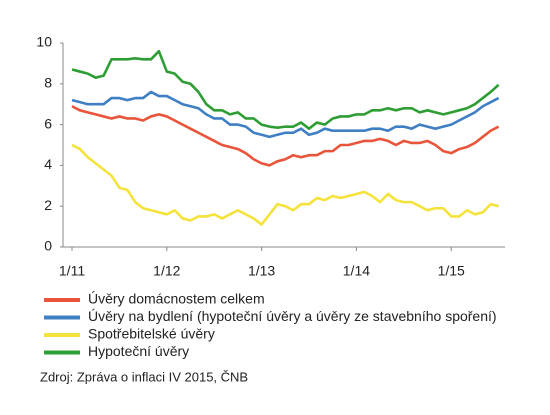 The width and height of the screenshot is (550, 415). What do you see at coordinates (48, 246) in the screenshot?
I see `y-tick-label: 0` at bounding box center [48, 246].